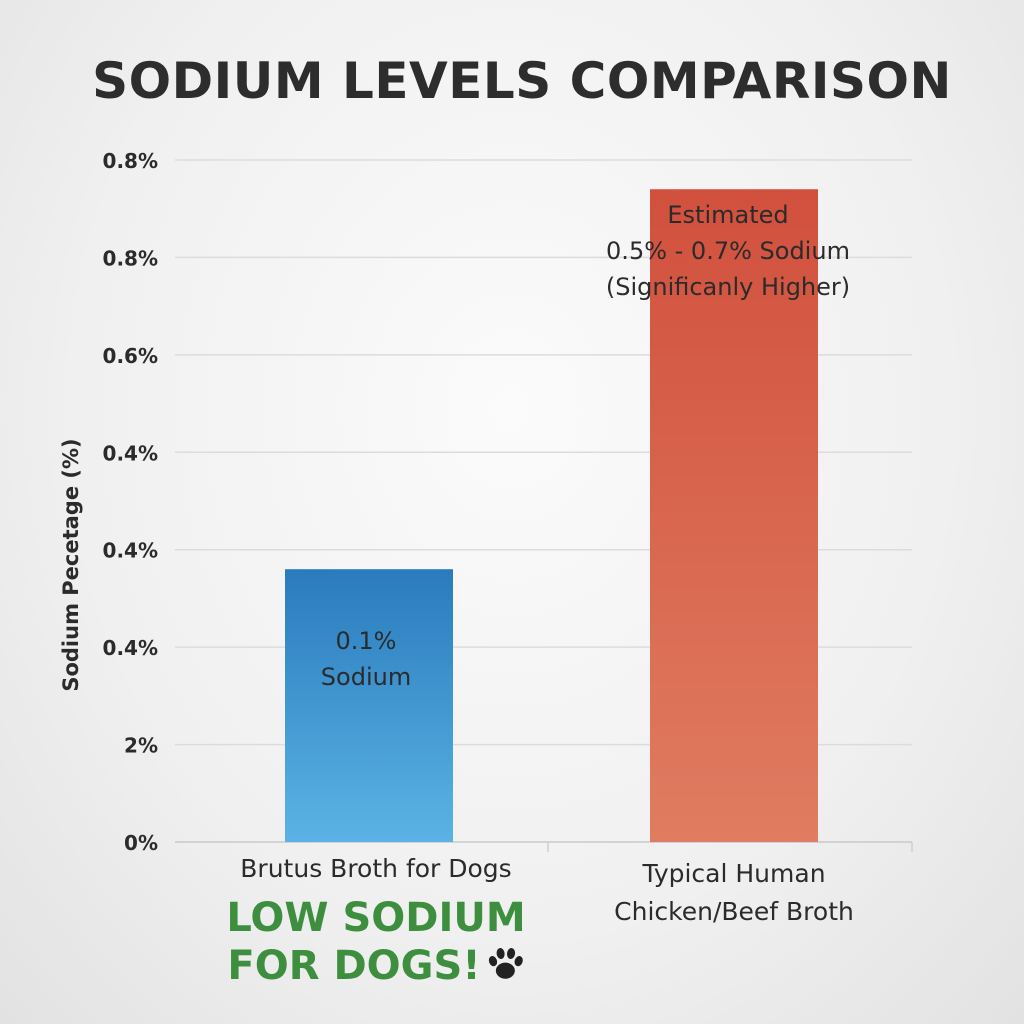 The width and height of the screenshot is (1024, 1024). Describe the element at coordinates (130, 502) in the screenshot. I see `y-axis-ticks: 0% 2% 0.4% 0.4% 0.4% 0.6% 0.8% 0.8%` at that location.